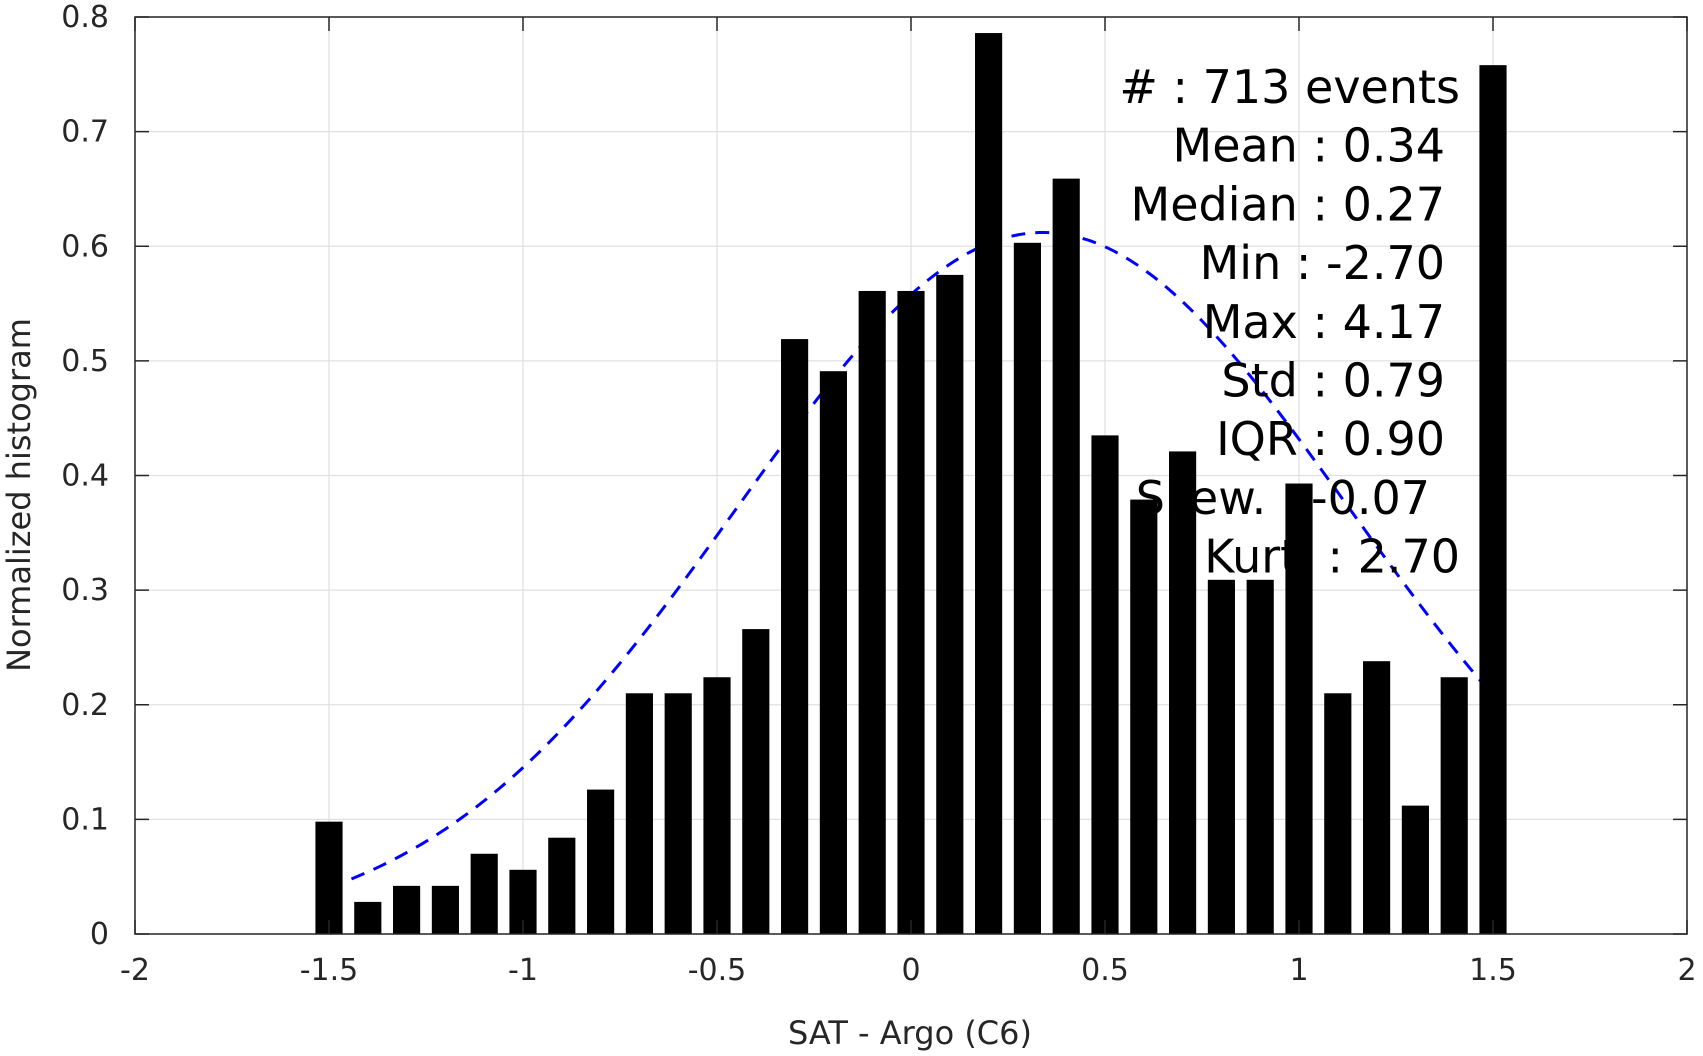  What do you see at coordinates (1288, 204) in the screenshot?
I see `stats-line: Median : 0.27` at bounding box center [1288, 204].